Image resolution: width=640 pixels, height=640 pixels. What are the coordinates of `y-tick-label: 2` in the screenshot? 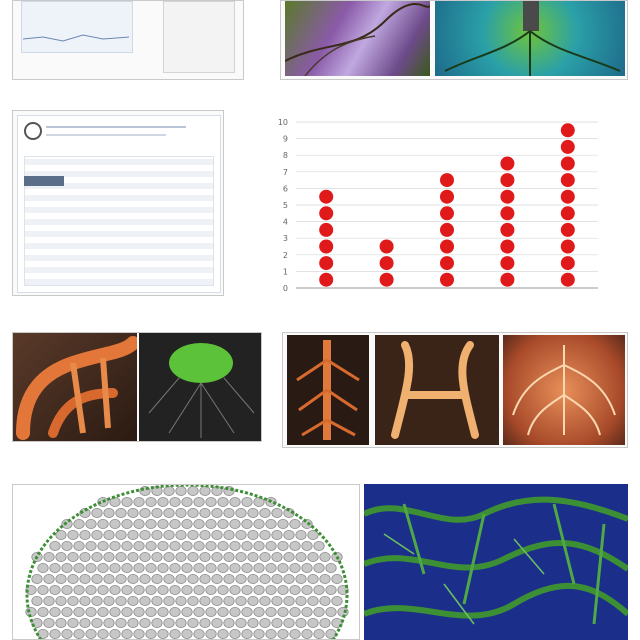 It's located at (285, 255).